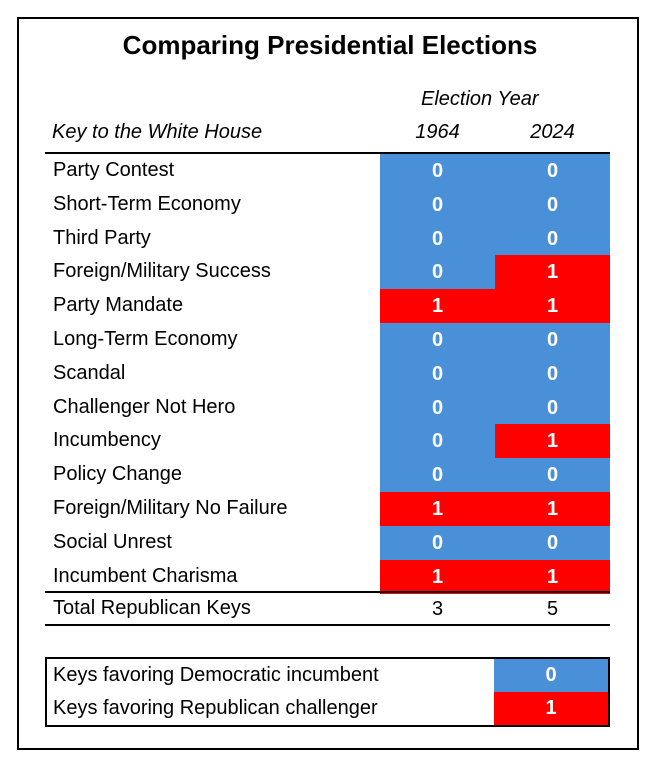 The image size is (660, 771). Describe the element at coordinates (552, 609) in the screenshot. I see `total-2024: 5` at that location.